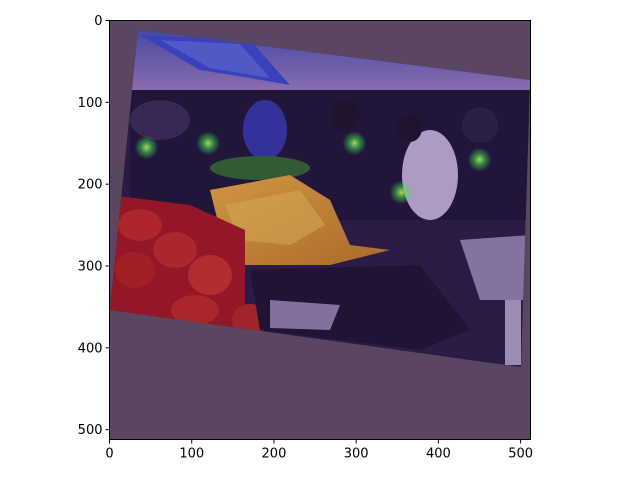 This screenshot has height=480, width=640. Describe the element at coordinates (356, 454) in the screenshot. I see `x-tick-label: 300` at that location.